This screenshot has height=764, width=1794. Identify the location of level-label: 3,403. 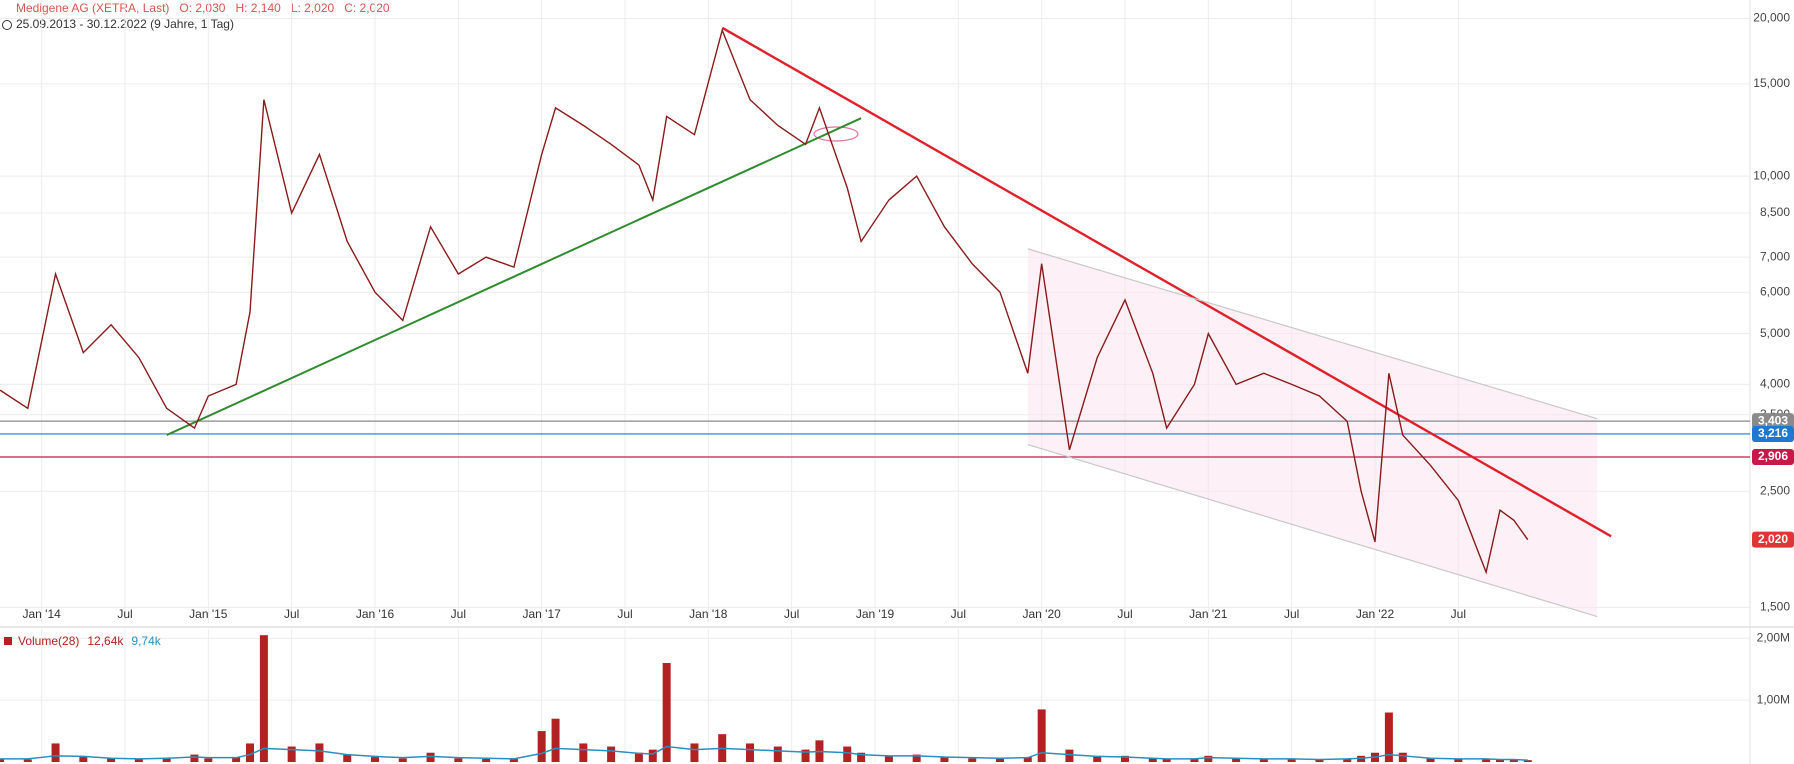
(1773, 420).